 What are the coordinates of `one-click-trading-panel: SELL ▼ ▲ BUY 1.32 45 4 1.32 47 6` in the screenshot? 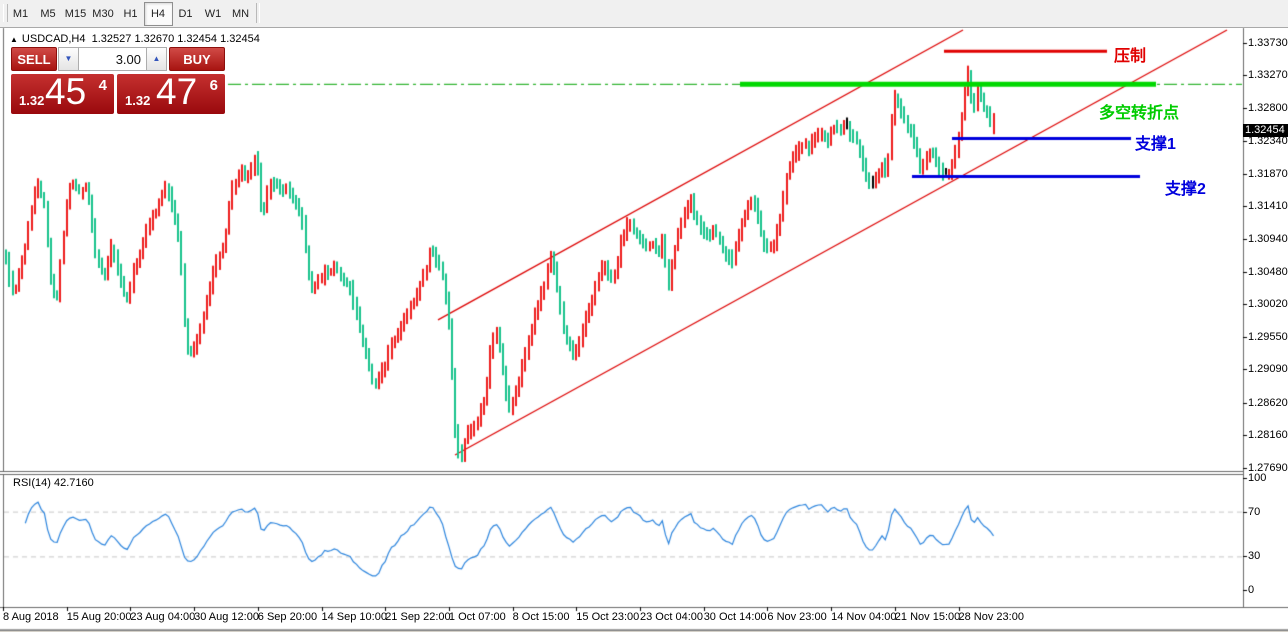 It's located at (118, 80).